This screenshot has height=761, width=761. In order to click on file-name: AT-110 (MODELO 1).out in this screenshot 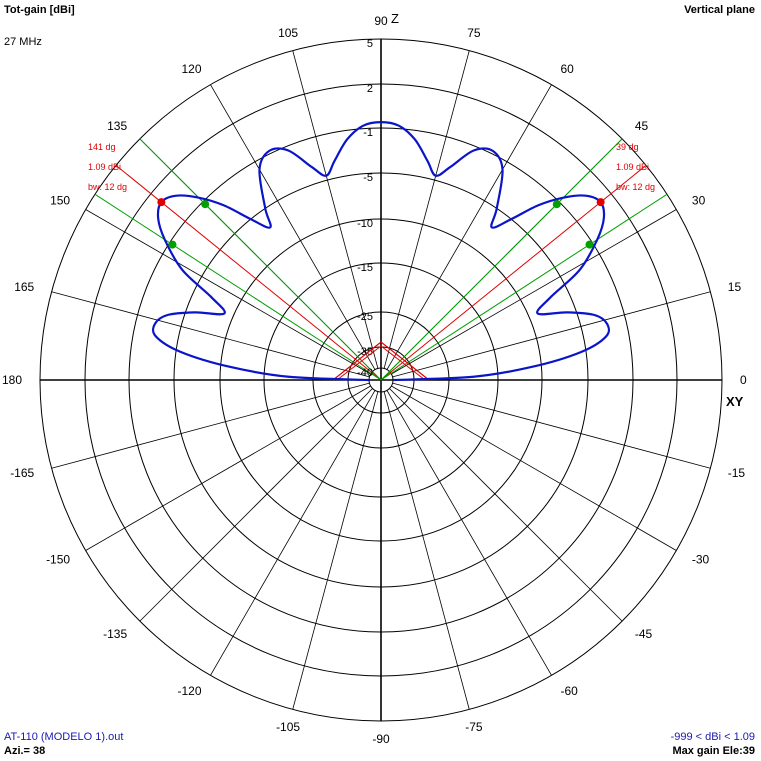, I will do `click(64, 737)`.